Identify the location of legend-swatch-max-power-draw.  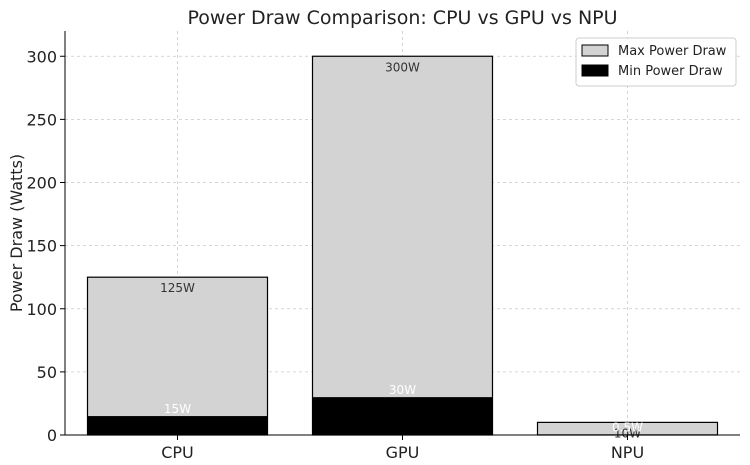
(595, 50).